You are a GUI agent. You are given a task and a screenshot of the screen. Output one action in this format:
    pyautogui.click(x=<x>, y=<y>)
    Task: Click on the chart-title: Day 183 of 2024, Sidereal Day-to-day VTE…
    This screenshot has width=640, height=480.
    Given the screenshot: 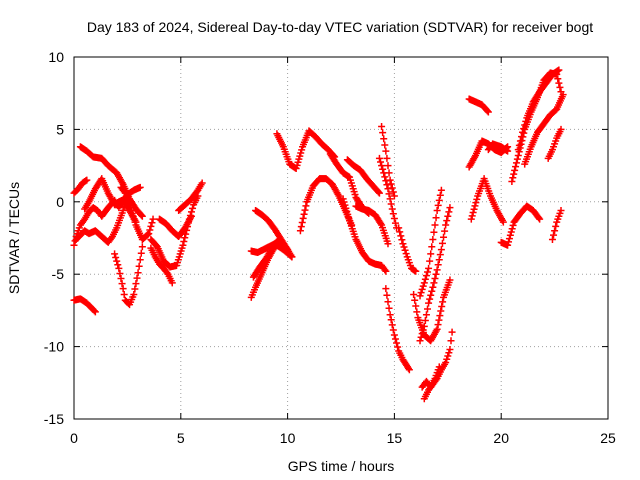 What is the action you would take?
    pyautogui.click(x=340, y=27)
    